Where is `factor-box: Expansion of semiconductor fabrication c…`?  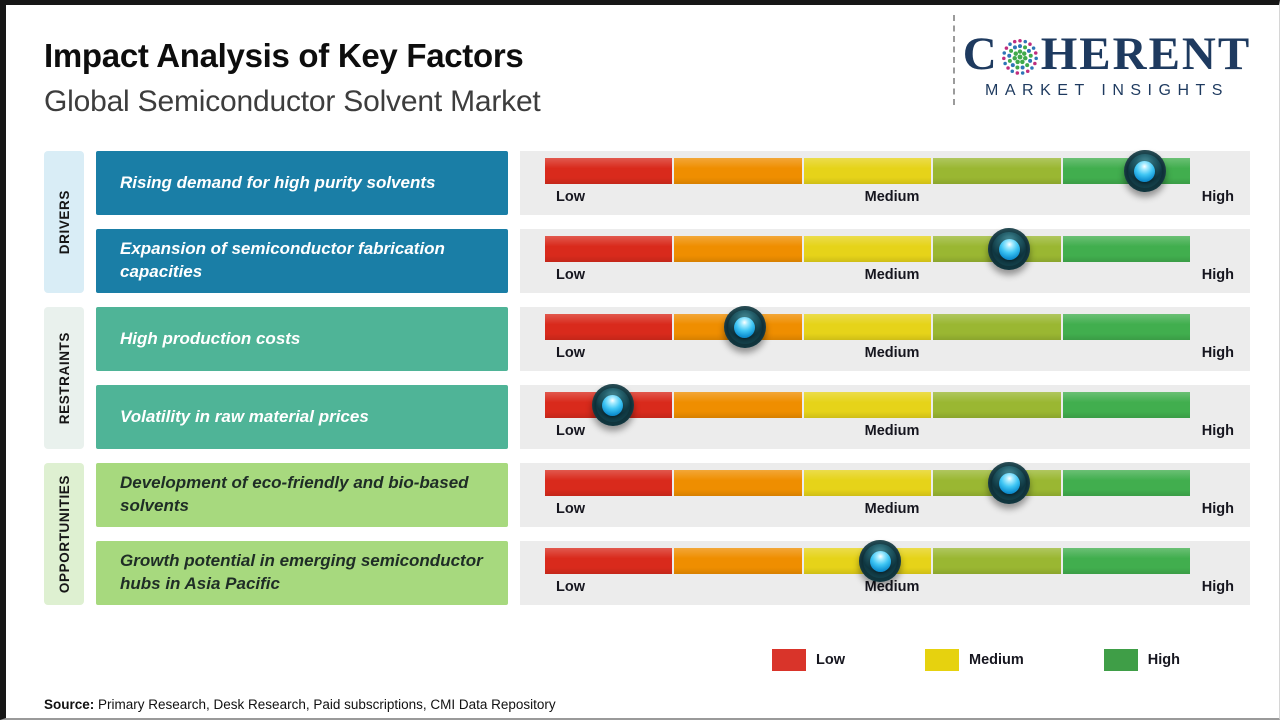
factor-box: Expansion of semiconductor fabrication c… is located at coordinates (302, 261).